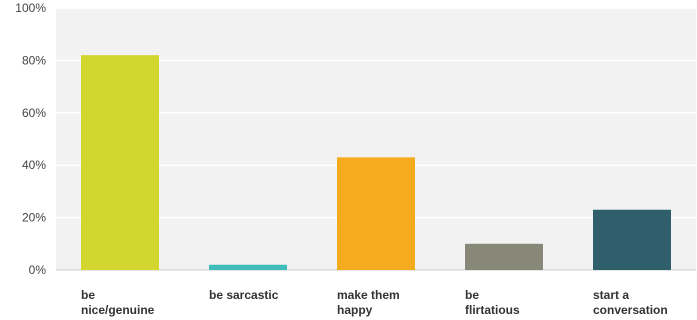 The width and height of the screenshot is (697, 320). What do you see at coordinates (368, 295) in the screenshot?
I see `x-category-label-line: make them` at bounding box center [368, 295].